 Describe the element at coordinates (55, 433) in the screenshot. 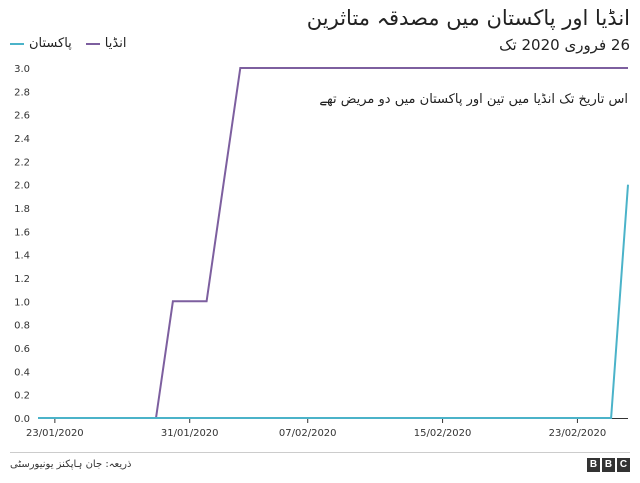

I see `x-tick-label: 23/01/2020` at that location.